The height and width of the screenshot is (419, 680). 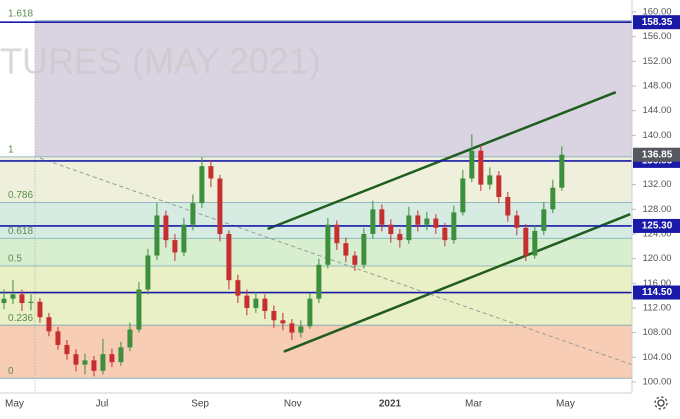 I want to click on fib-label: 0.5, so click(x=15, y=259).